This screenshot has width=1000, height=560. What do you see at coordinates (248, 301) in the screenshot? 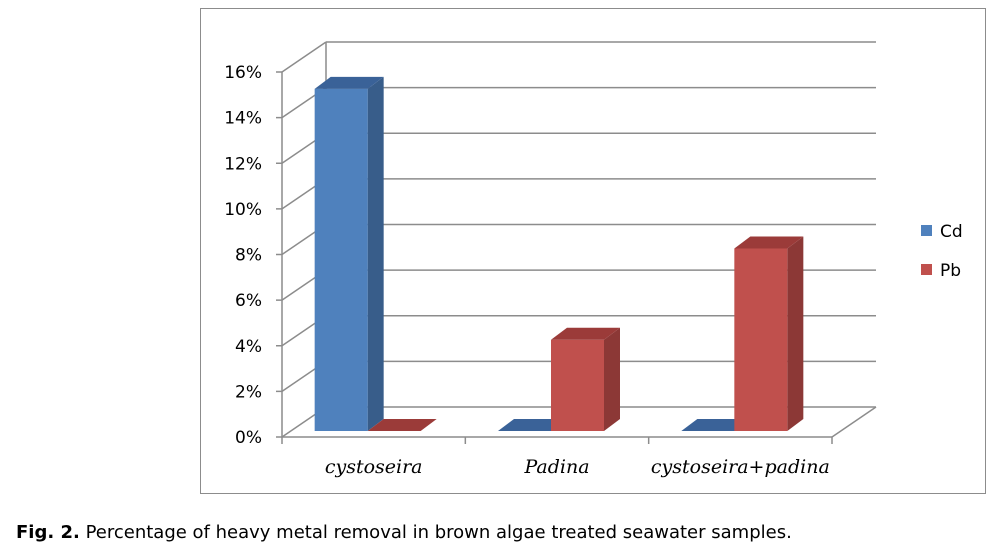
I see `y-tick-label: 6%` at bounding box center [248, 301].